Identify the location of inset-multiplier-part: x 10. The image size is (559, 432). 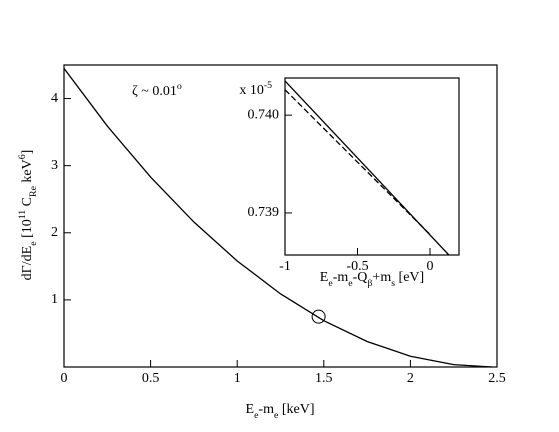
(251, 90).